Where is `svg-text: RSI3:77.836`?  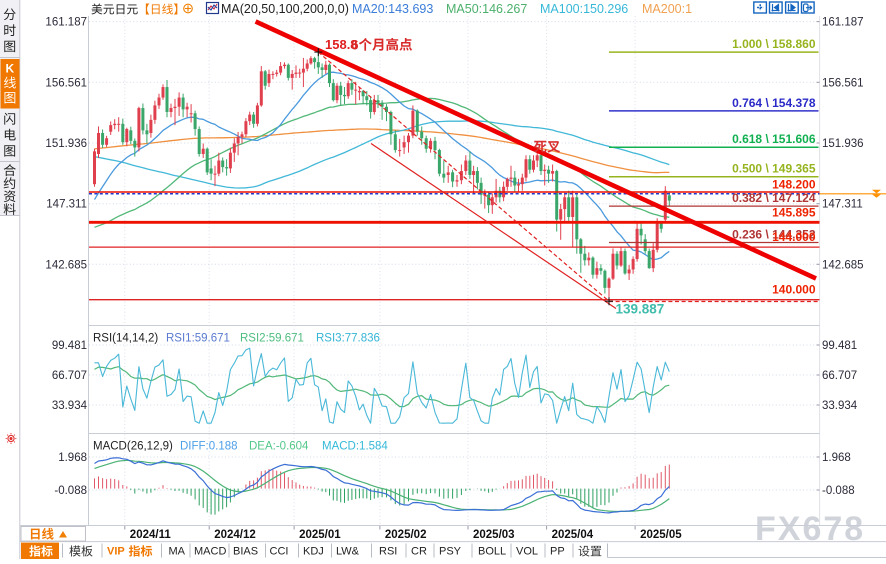
svg-text: RSI3:77.836 is located at coordinates (348, 339).